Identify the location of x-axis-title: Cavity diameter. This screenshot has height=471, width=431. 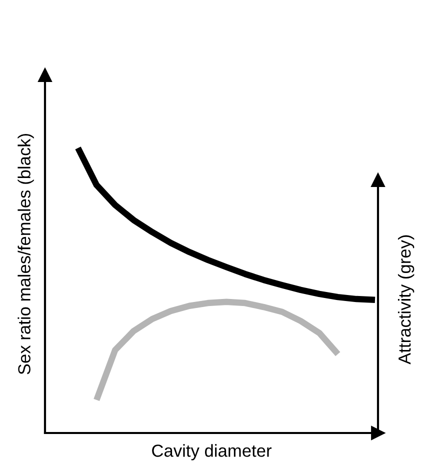
(212, 452).